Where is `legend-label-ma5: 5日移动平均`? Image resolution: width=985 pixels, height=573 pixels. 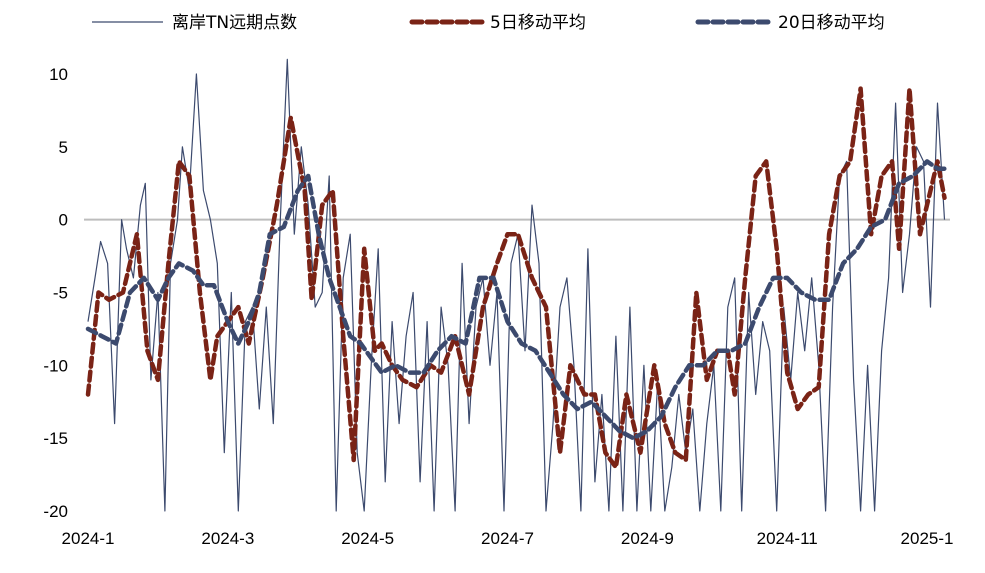 legend-label-ma5: 5日移动平均 is located at coordinates (538, 23).